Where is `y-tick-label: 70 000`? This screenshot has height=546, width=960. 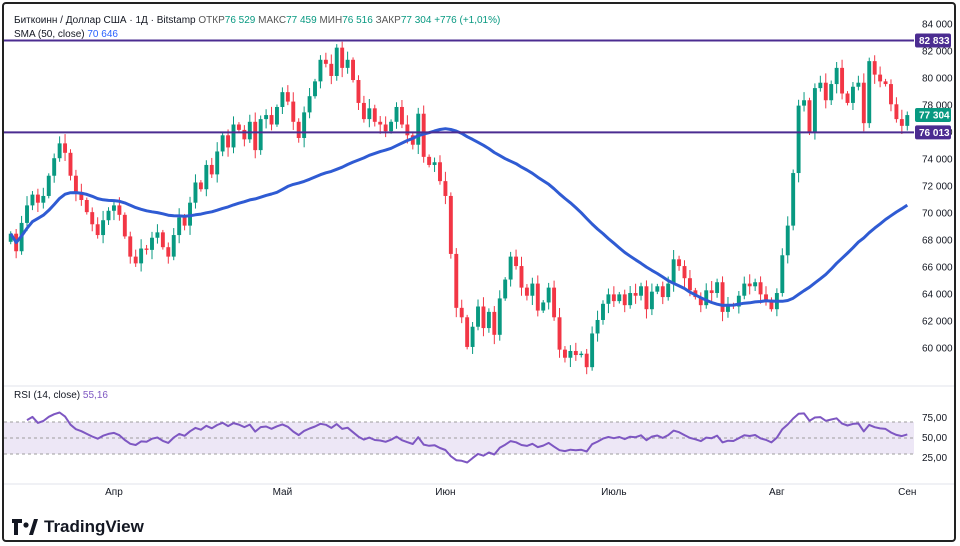
y-tick-label: 70 000 is located at coordinates (937, 213).